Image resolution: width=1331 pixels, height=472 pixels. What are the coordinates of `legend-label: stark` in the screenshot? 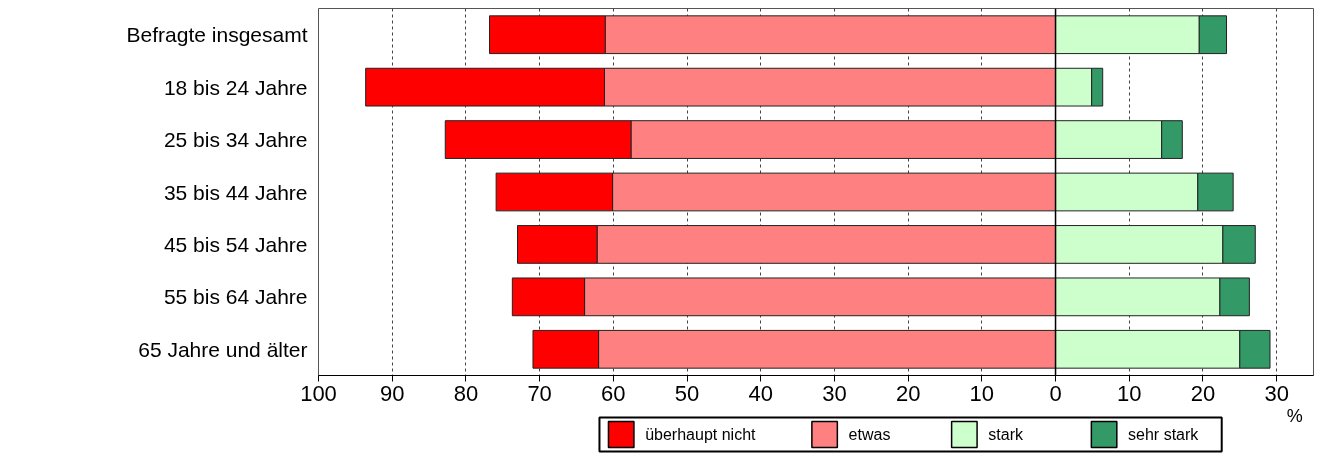 It's located at (1006, 434).